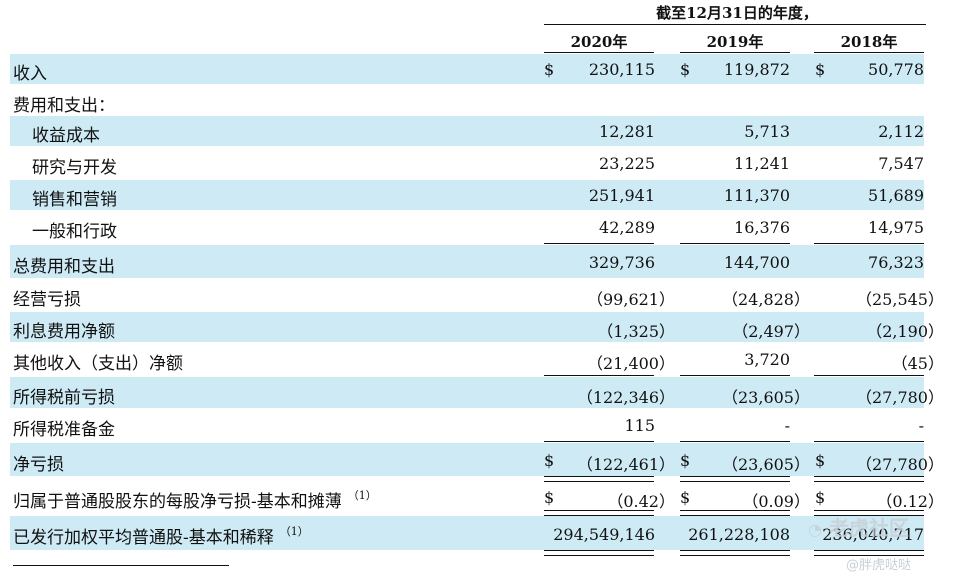  What do you see at coordinates (30, 74) in the screenshot?
I see `row-label: 收入` at bounding box center [30, 74].